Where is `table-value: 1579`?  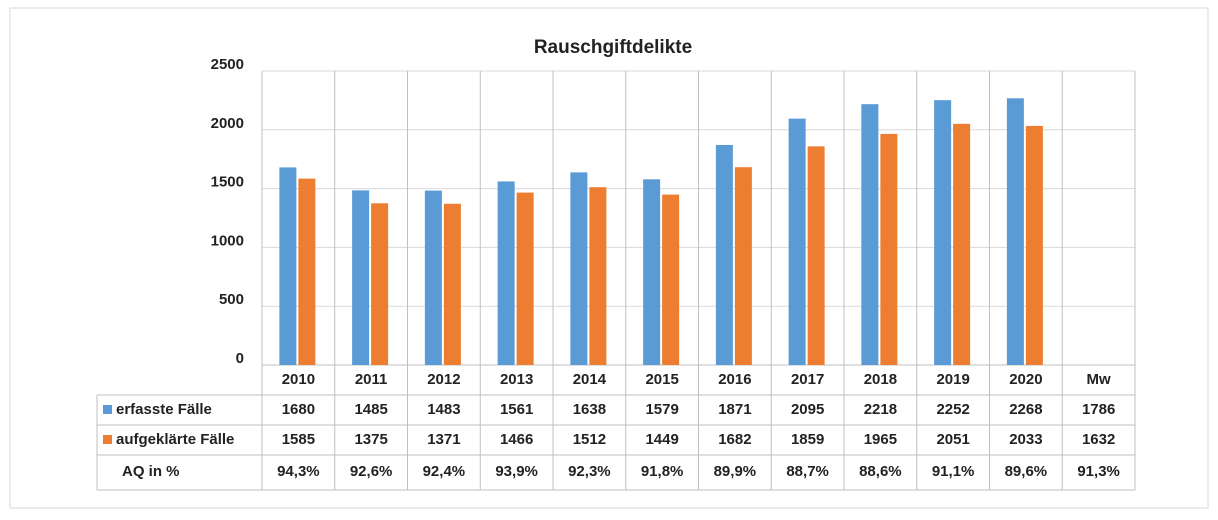 table-value: 1579 is located at coordinates (661, 409).